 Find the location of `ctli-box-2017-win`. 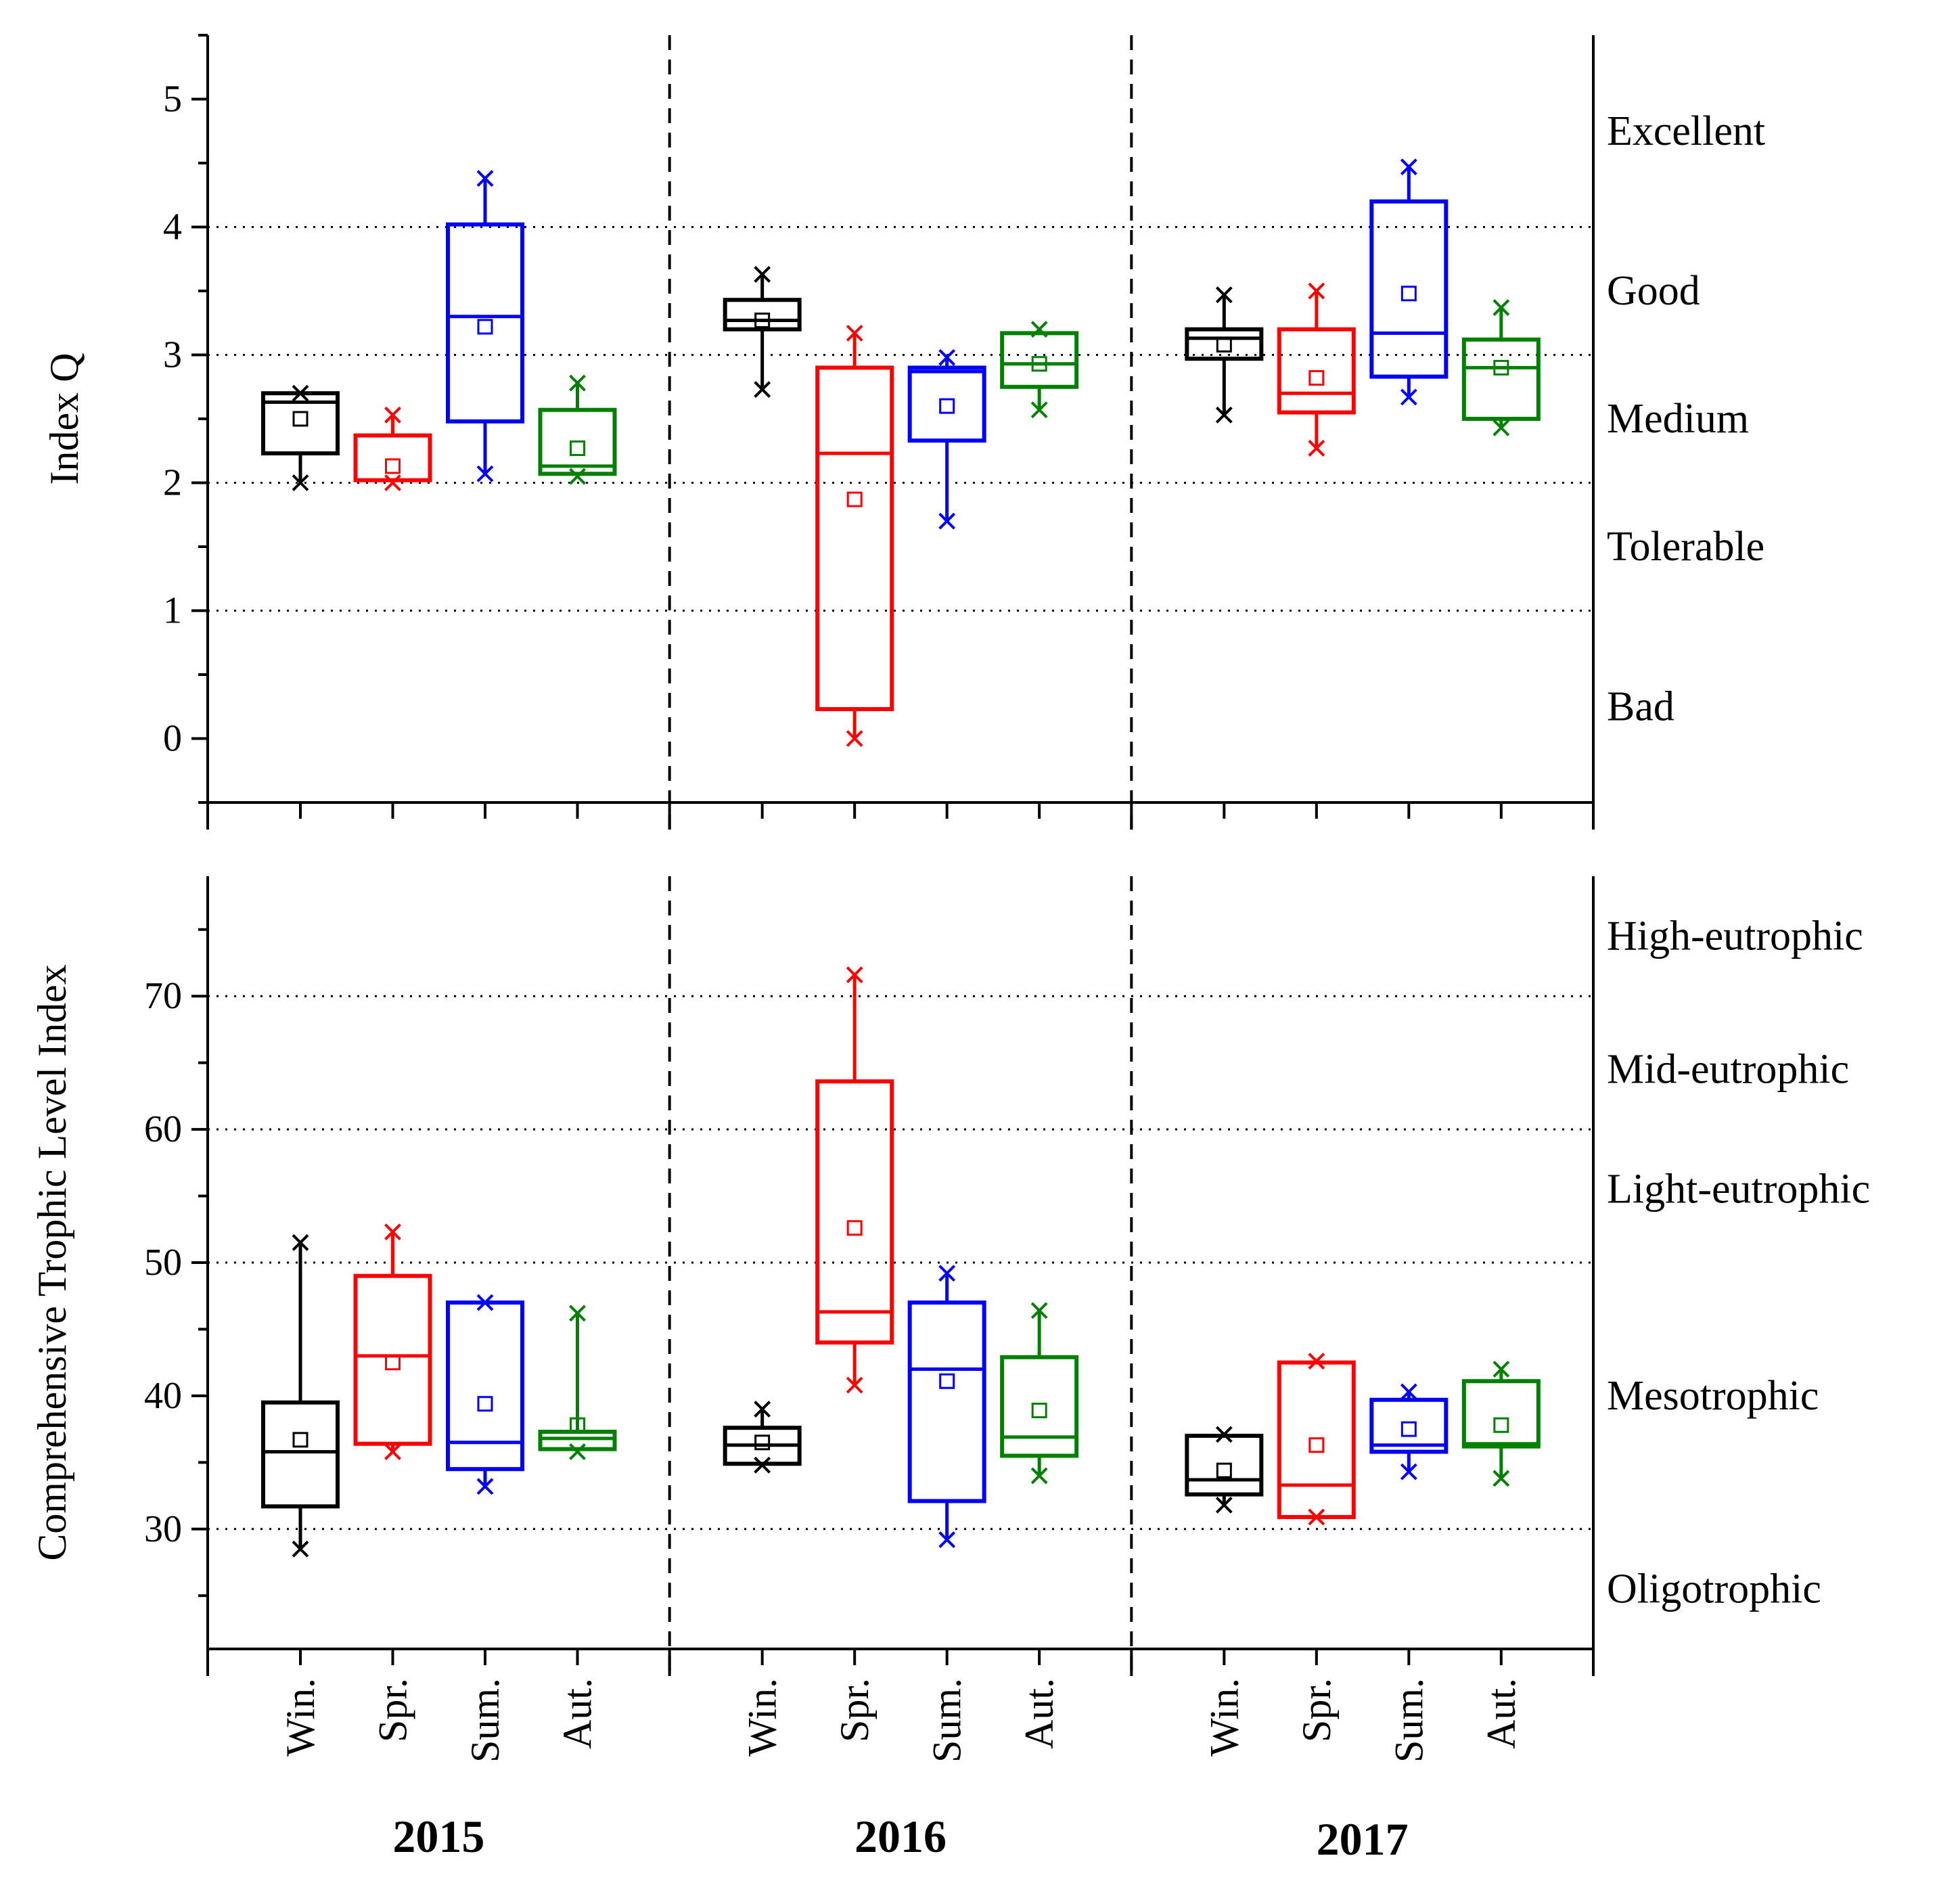

ctli-box-2017-win is located at coordinates (1224, 1470).